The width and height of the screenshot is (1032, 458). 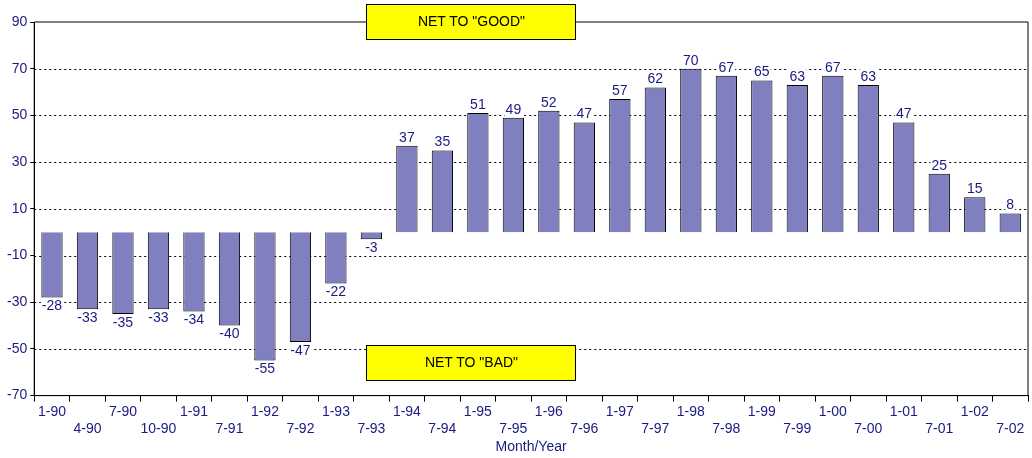 I want to click on data-label: 62, so click(x=655, y=78).